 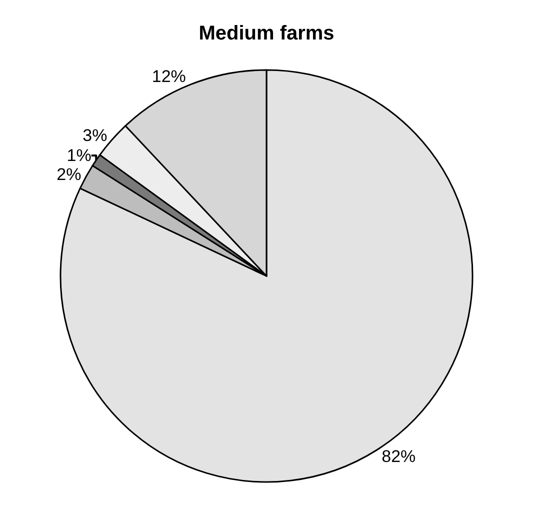 What do you see at coordinates (79, 156) in the screenshot?
I see `data-label: 1%` at bounding box center [79, 156].